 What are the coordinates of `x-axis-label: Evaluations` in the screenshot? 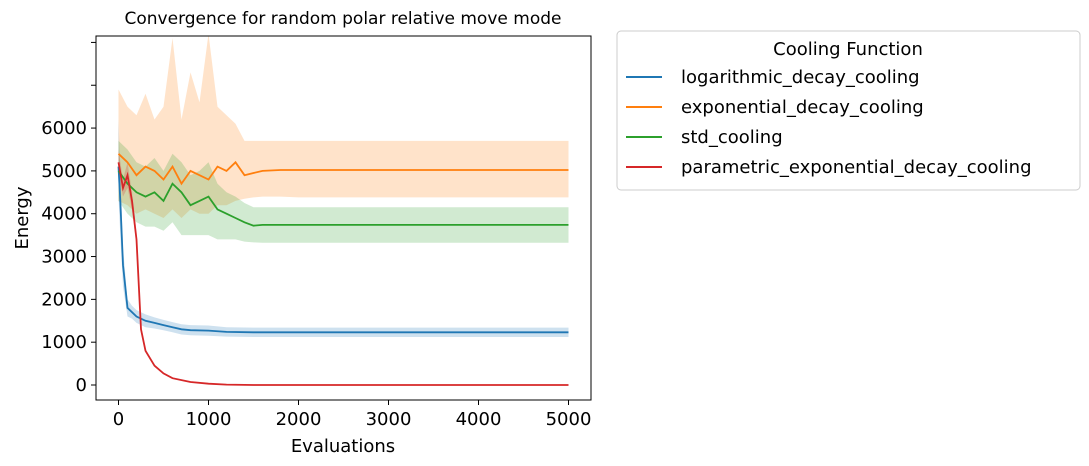 It's located at (343, 446).